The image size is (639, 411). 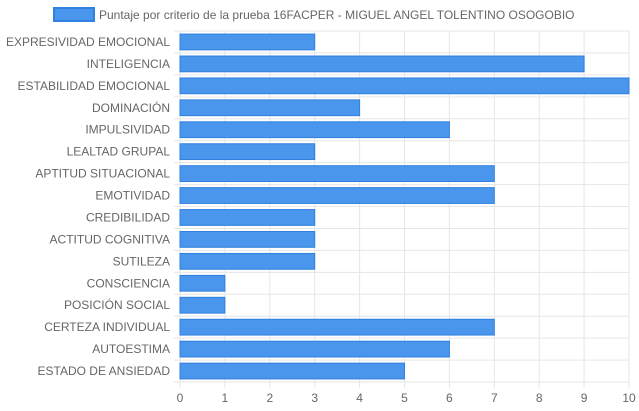 What do you see at coordinates (584, 398) in the screenshot?
I see `x-tick-label: 9` at bounding box center [584, 398].